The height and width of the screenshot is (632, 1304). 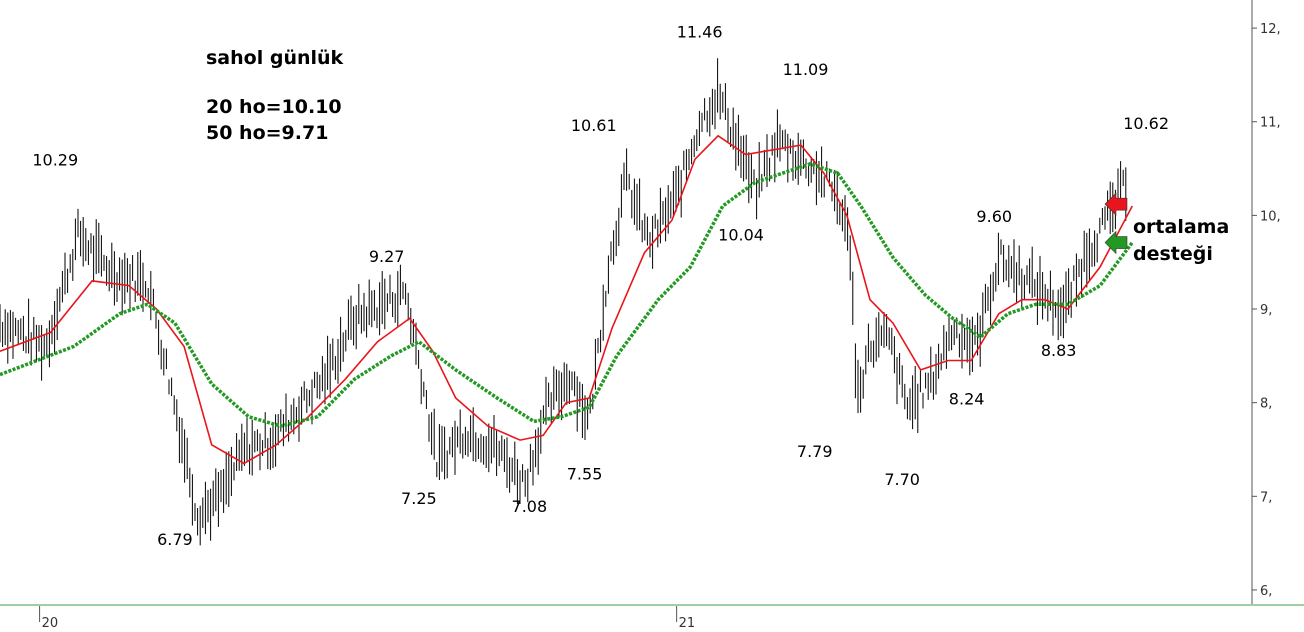 What do you see at coordinates (585, 473) in the screenshot?
I see `value-label: 7.55` at bounding box center [585, 473].